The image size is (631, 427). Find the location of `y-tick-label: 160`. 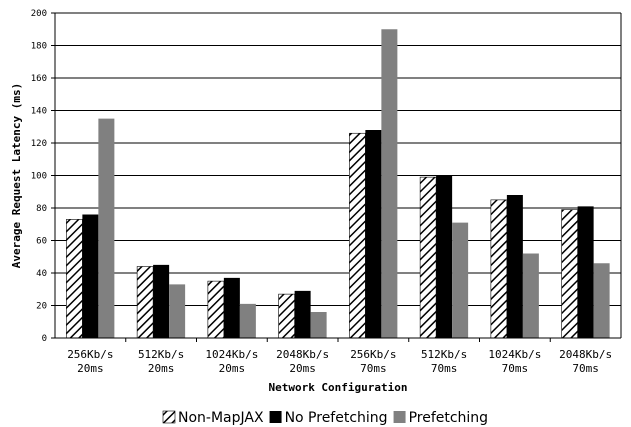

y-tick-label: 160 is located at coordinates (39, 79).